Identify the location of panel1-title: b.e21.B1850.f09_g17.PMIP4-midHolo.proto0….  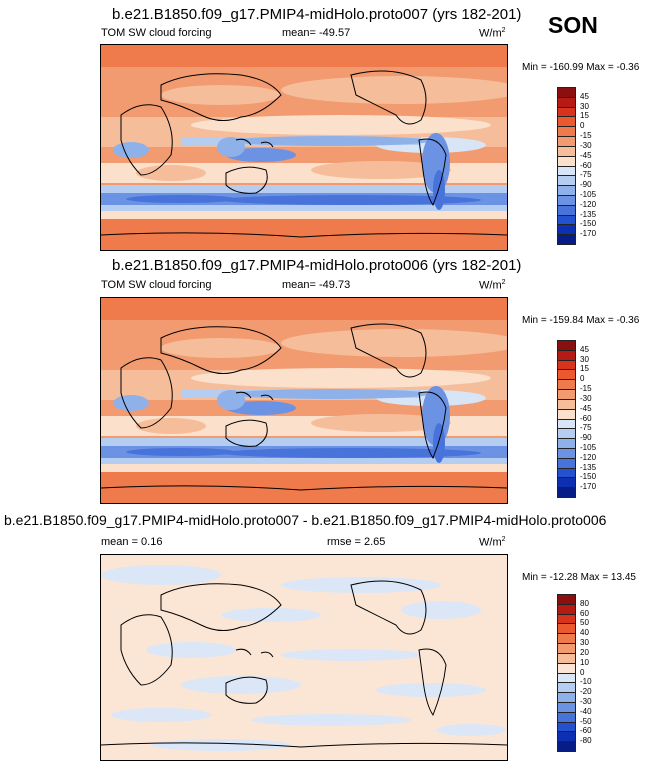
(317, 14).